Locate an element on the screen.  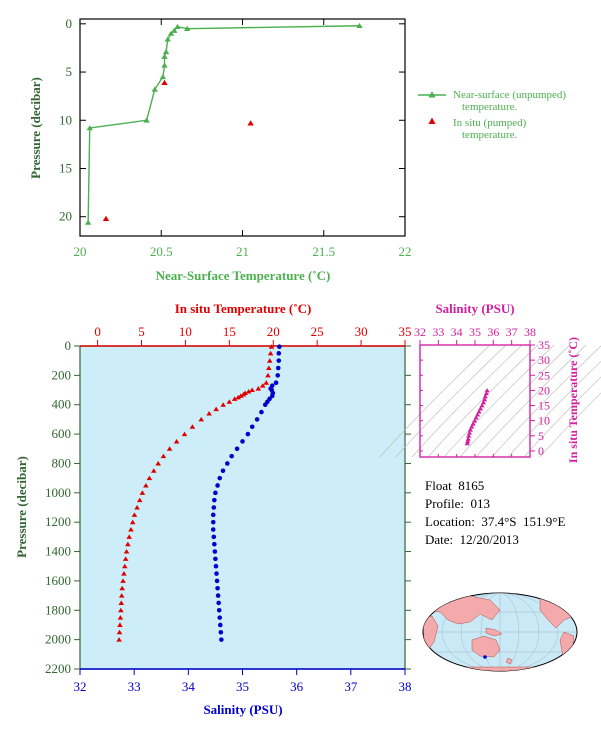
salinity-tick-label: 32 is located at coordinates (80, 686).